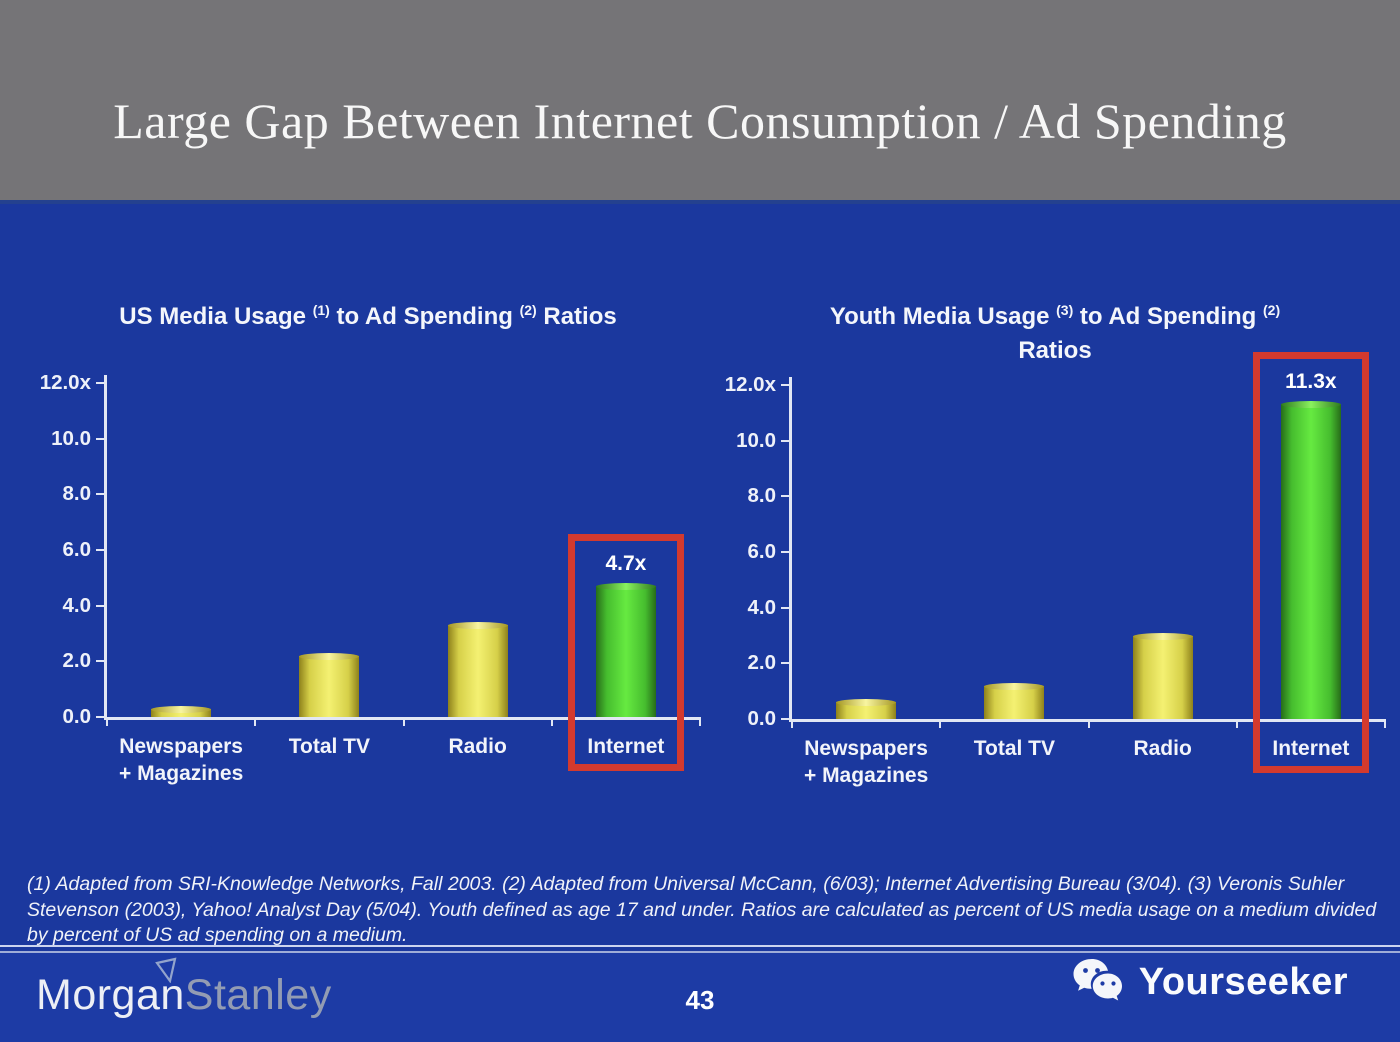 Image resolution: width=1400 pixels, height=1042 pixels. What do you see at coordinates (110, 995) in the screenshot?
I see `brand-word-morgan: Morgan` at bounding box center [110, 995].